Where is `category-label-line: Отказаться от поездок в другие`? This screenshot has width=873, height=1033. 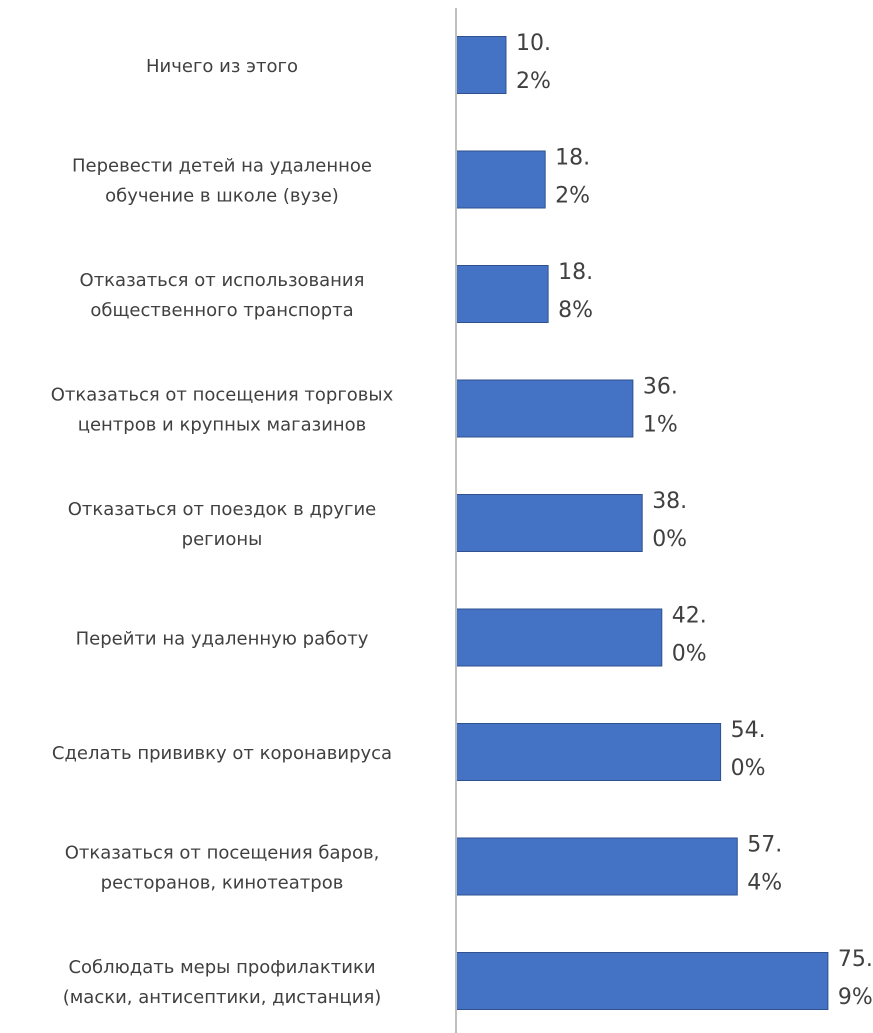
category-label-line: Отказаться от поездок в другие is located at coordinates (222, 509).